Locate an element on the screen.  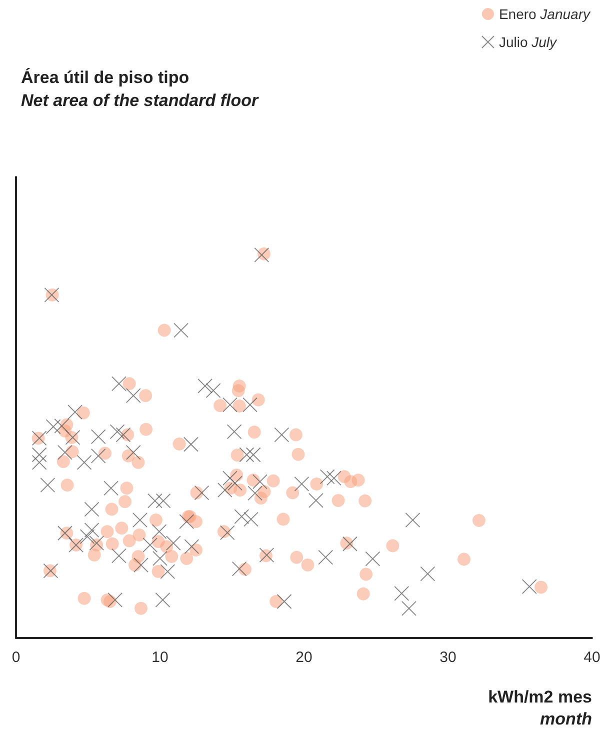
chart-title: Área útil de piso tipo is located at coordinates (105, 77).